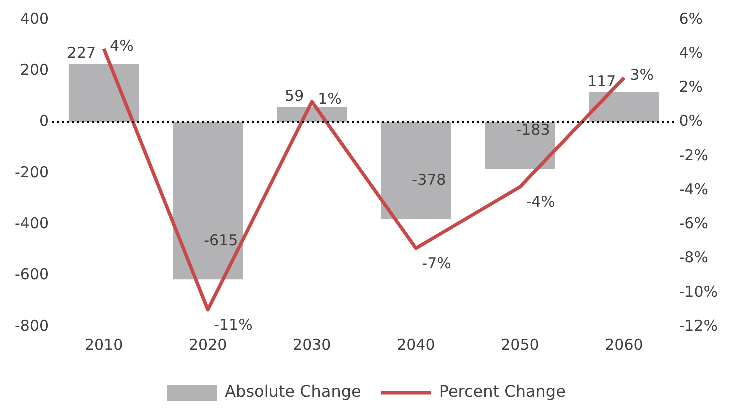 Image resolution: width=733 pixels, height=419 pixels. Describe the element at coordinates (691, 121) in the screenshot. I see `y2-tick-label: 0%` at that location.